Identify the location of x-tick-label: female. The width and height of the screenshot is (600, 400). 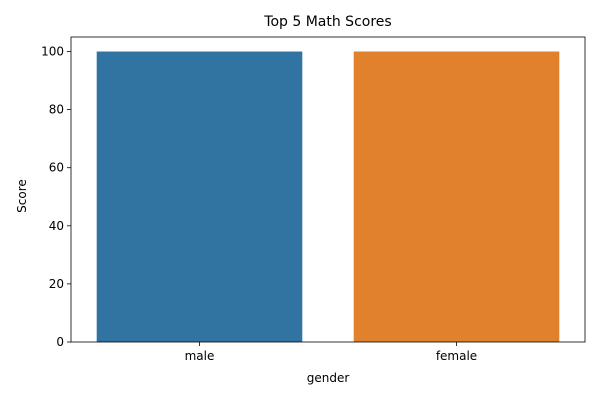
(456, 356).